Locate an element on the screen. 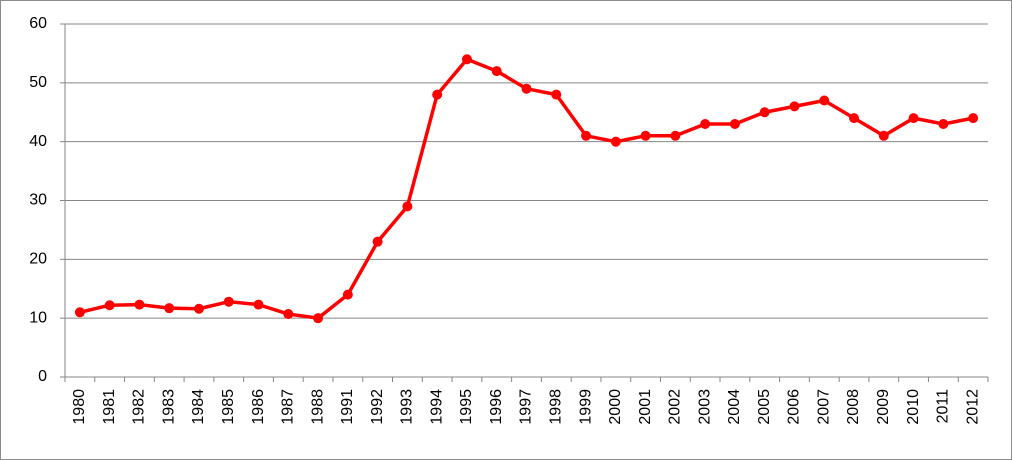  x-tick-label: 1988 is located at coordinates (317, 407).